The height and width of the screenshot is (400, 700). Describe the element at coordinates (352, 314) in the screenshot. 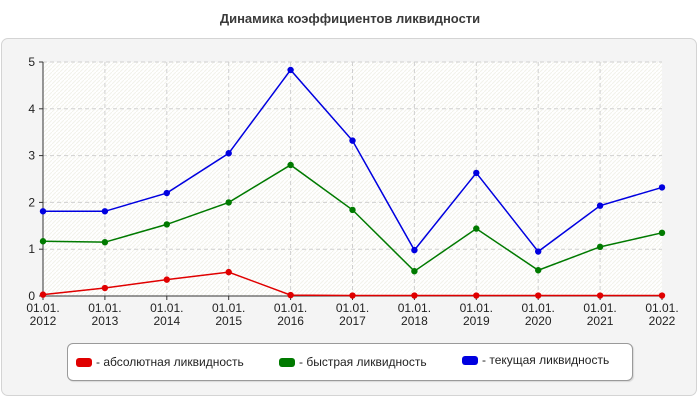

I see `x-tick-label: 01.01. 2017` at that location.